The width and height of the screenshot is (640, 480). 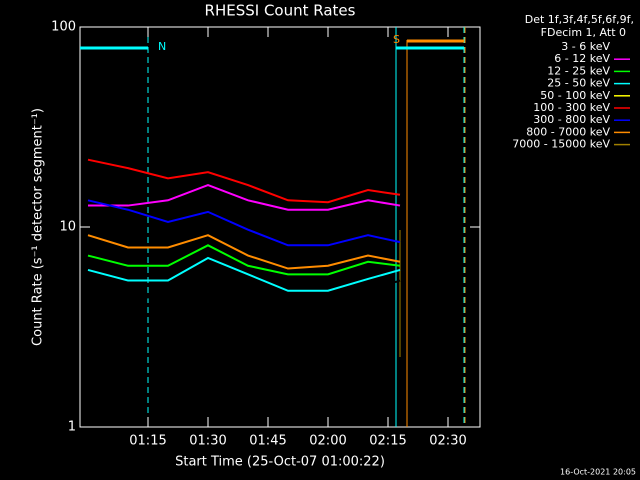 I want to click on legend-title: Det 1f,3f,4f,5f,6f,9f,, so click(x=579, y=19).